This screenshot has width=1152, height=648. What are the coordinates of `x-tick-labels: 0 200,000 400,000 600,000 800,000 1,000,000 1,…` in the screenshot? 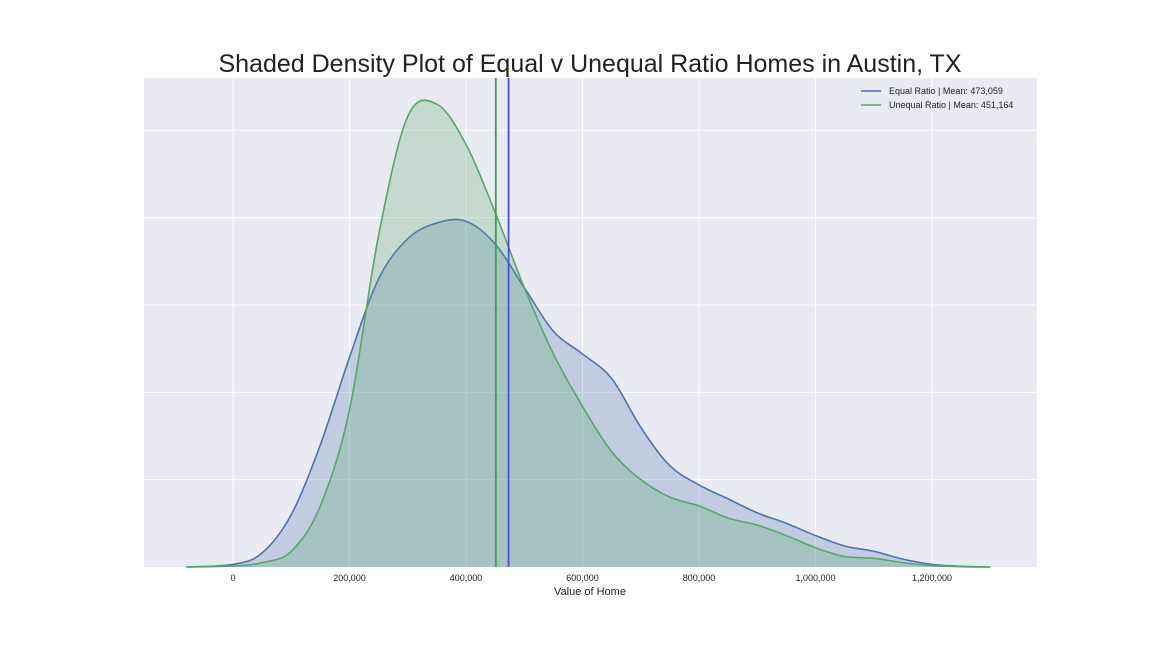 It's located at (591, 578).